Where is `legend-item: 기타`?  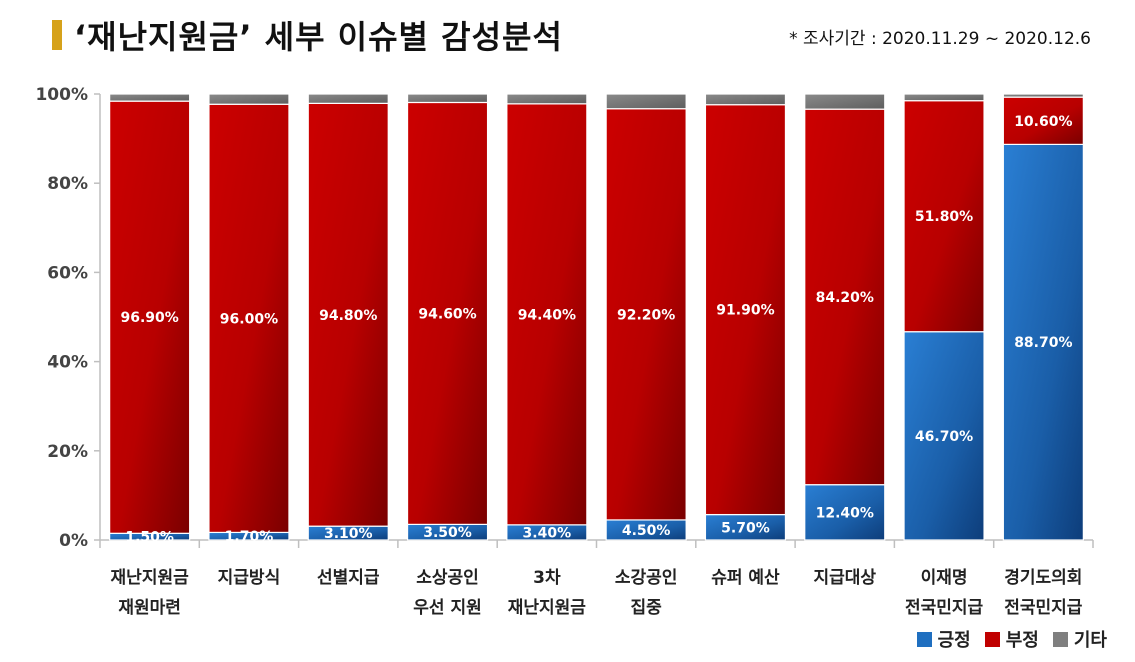
legend-item: 기타 is located at coordinates (1079, 639).